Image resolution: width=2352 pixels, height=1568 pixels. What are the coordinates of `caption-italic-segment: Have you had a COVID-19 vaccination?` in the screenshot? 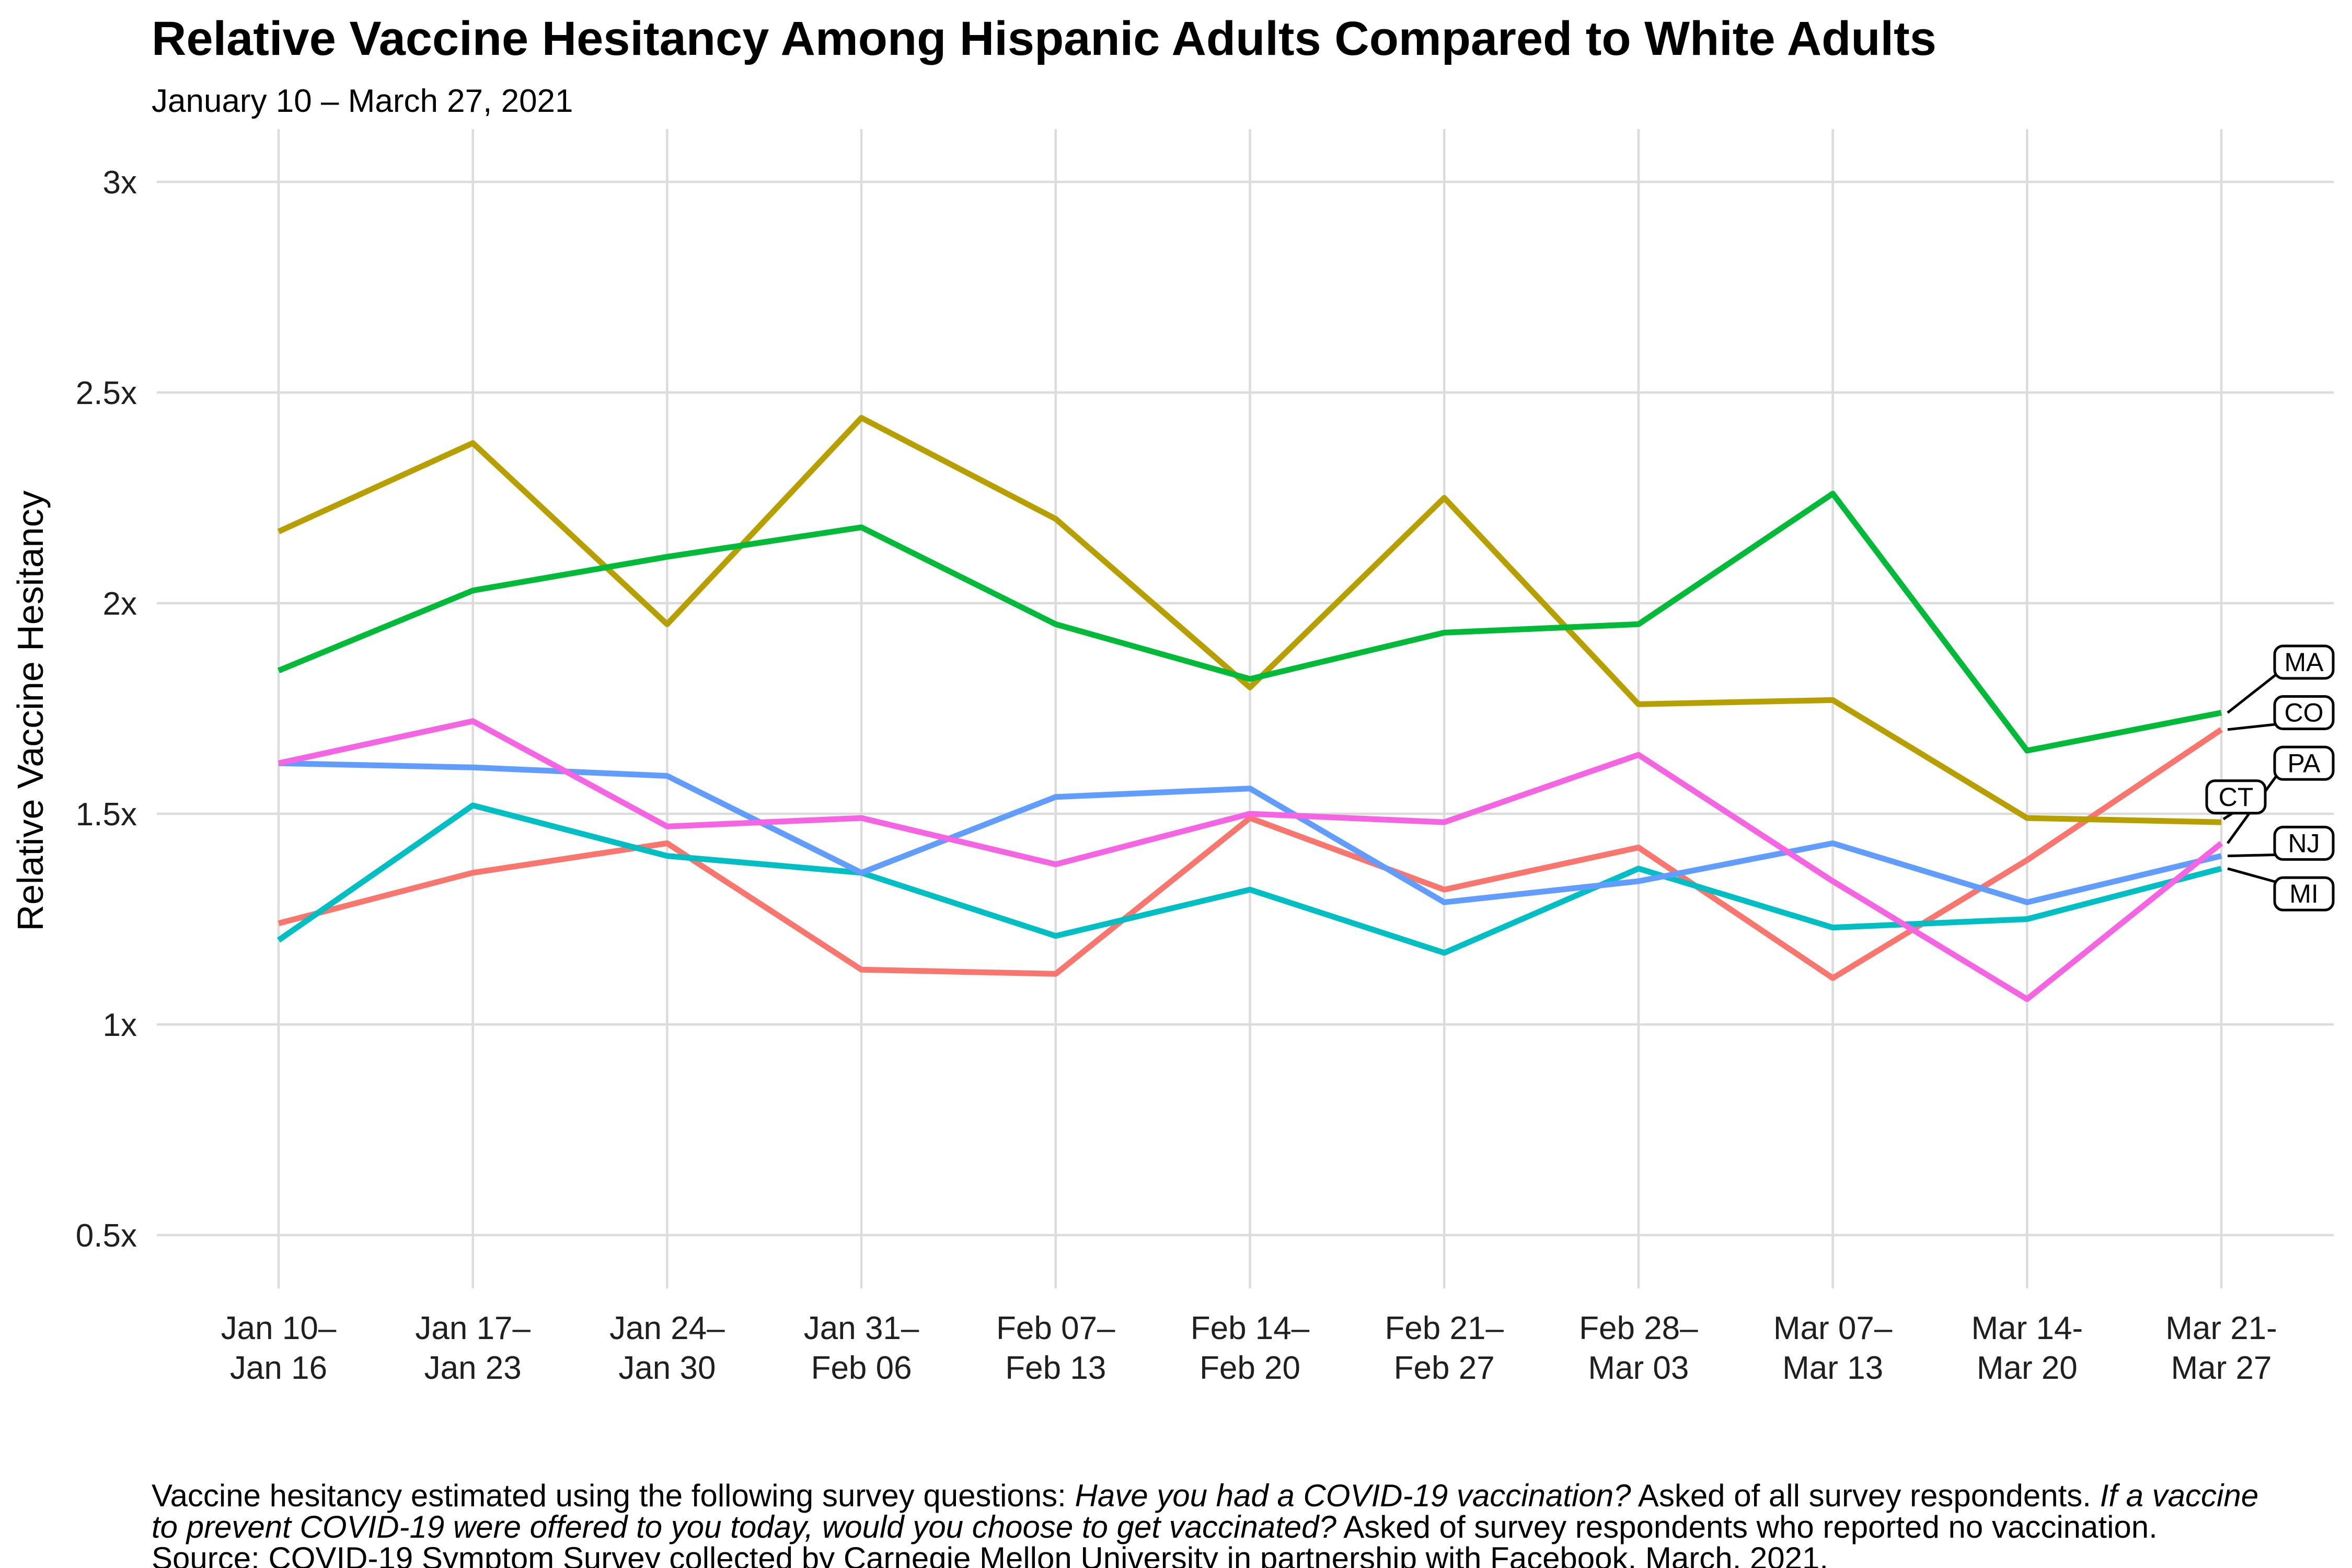 It's located at (1353, 1495).